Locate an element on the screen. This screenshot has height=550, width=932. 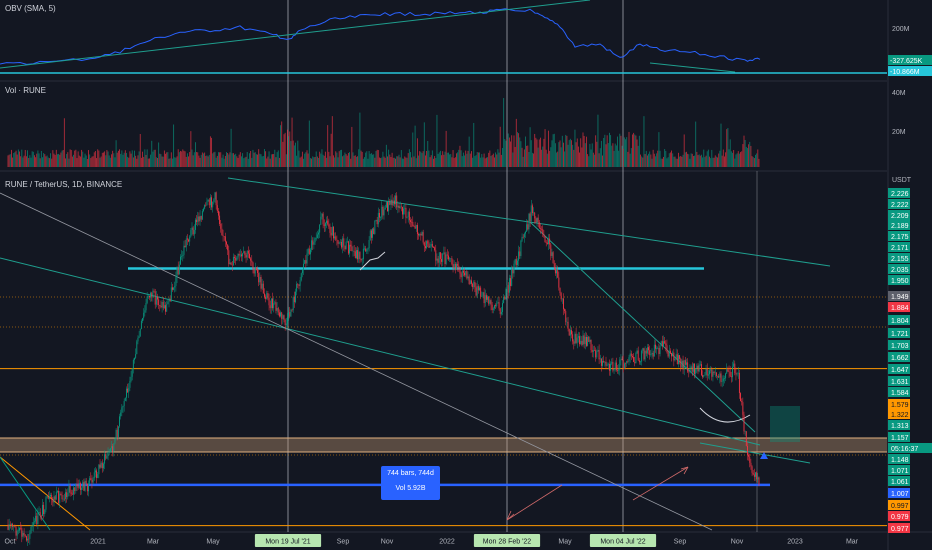
date-marker-box is located at coordinates (288, 540).